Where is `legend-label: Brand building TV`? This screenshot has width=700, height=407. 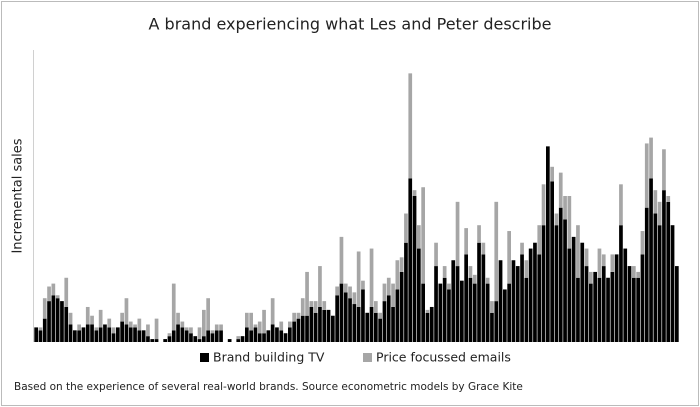
legend-label: Brand building TV is located at coordinates (269, 357).